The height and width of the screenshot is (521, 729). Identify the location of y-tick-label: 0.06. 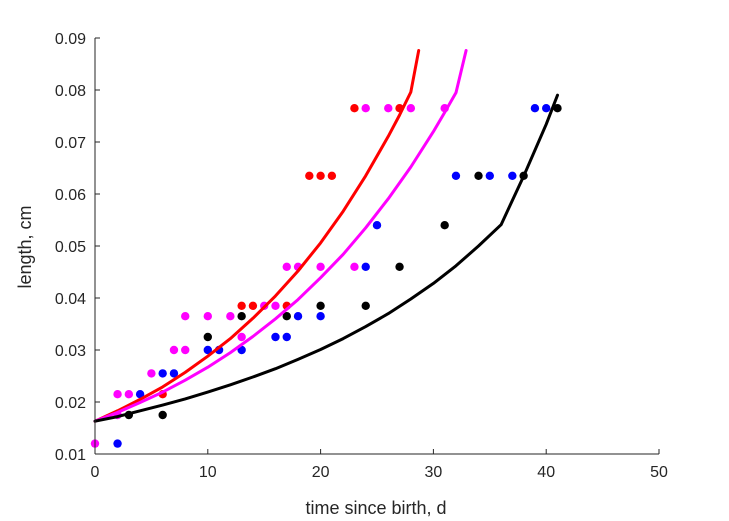
(70, 195).